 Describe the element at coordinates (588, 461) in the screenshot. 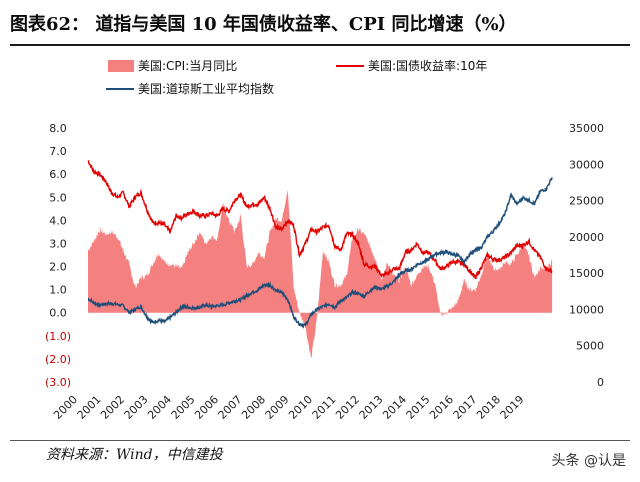

I see `watermark: 头条 @认是` at that location.